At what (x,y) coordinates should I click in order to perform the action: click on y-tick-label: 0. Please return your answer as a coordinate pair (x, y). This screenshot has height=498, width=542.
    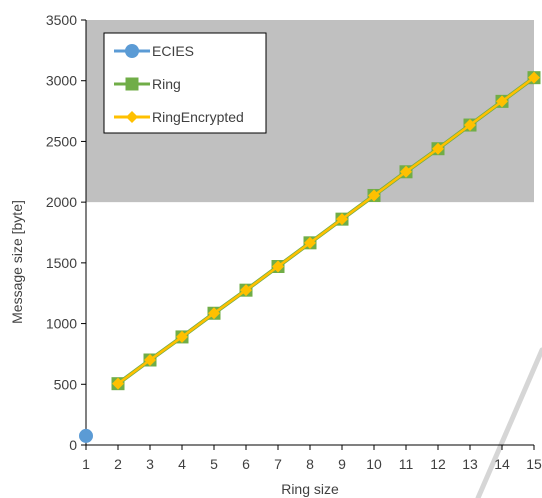
    Looking at the image, I should click on (73, 445).